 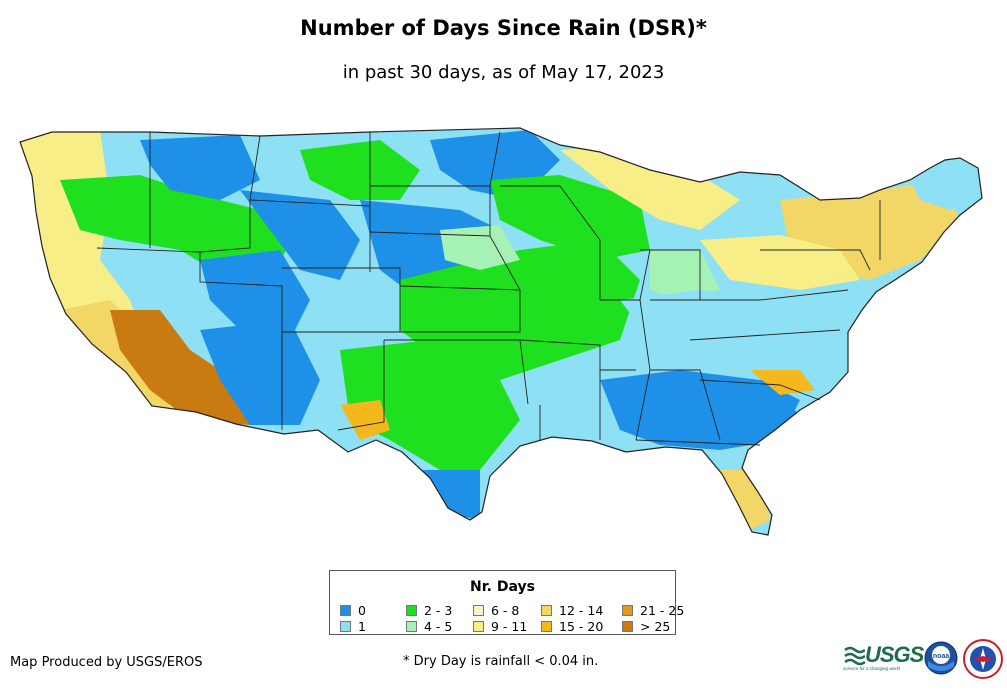 I want to click on legend-label: 0, so click(x=362, y=610).